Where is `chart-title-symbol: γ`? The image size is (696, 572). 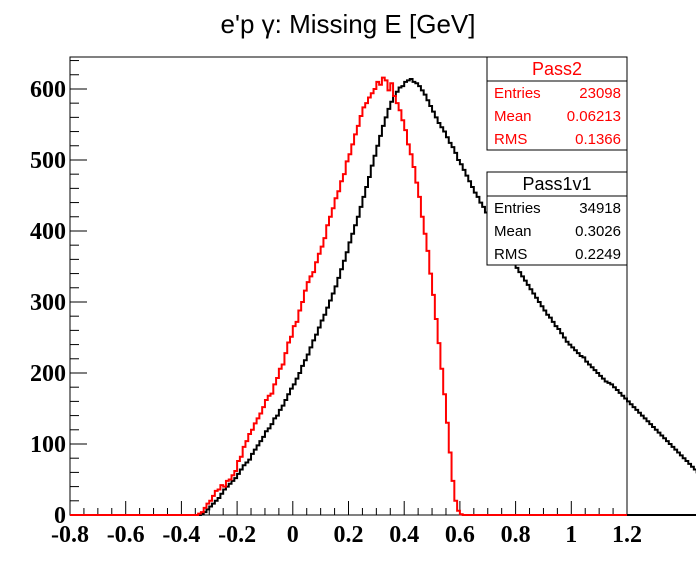 chart-title-symbol: γ is located at coordinates (268, 24).